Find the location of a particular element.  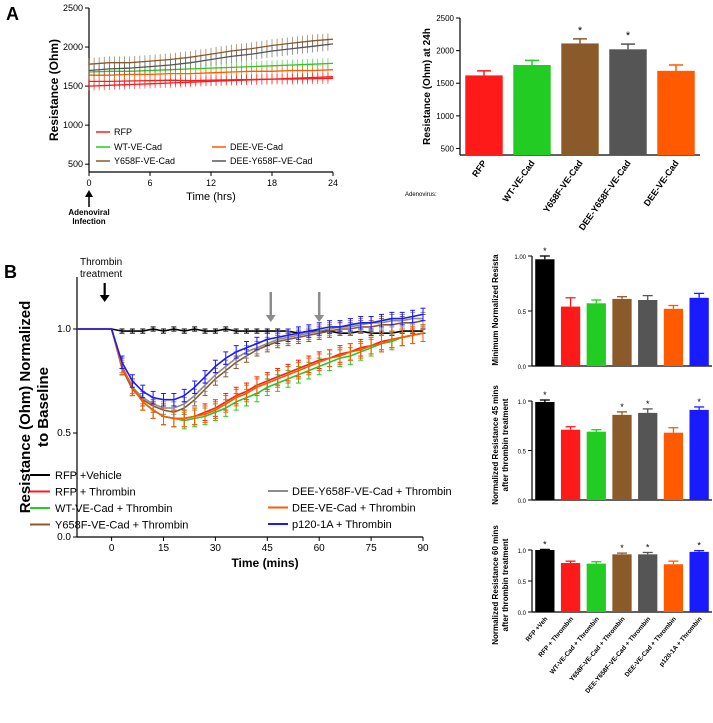

b-bar2-ylabel: Normalized Resistance 45 mins is located at coordinates (495, 445).